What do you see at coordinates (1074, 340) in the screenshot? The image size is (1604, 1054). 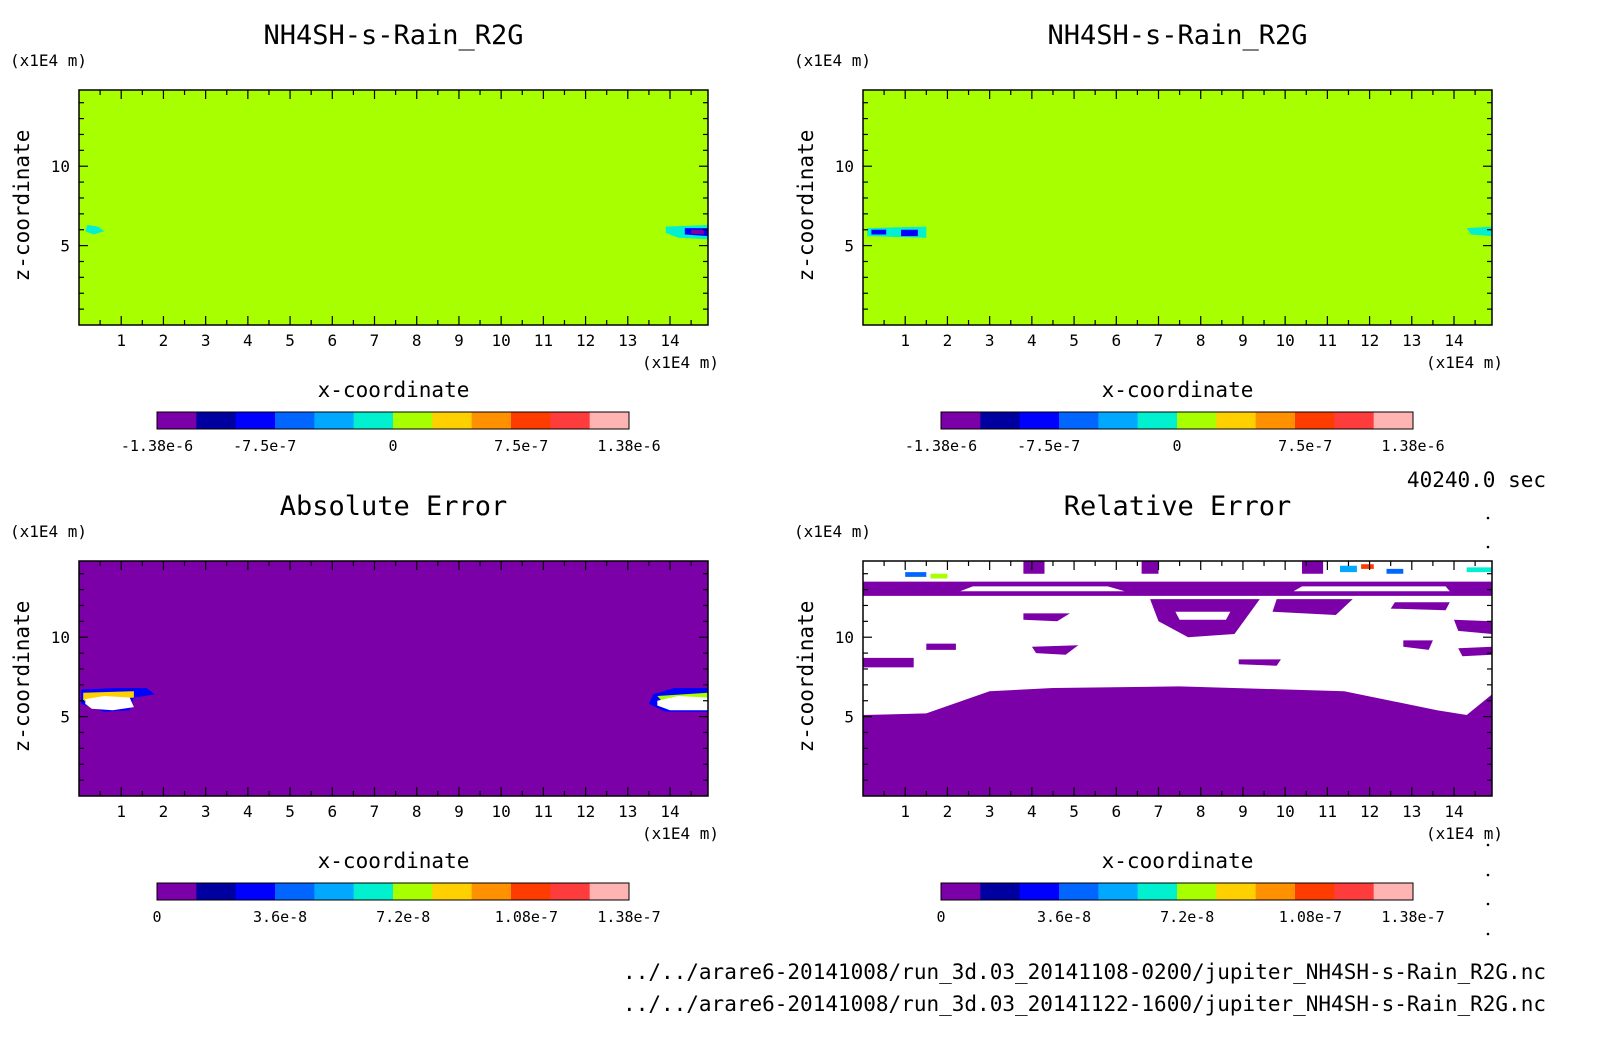 I see `x-tick-label: 5` at bounding box center [1074, 340].